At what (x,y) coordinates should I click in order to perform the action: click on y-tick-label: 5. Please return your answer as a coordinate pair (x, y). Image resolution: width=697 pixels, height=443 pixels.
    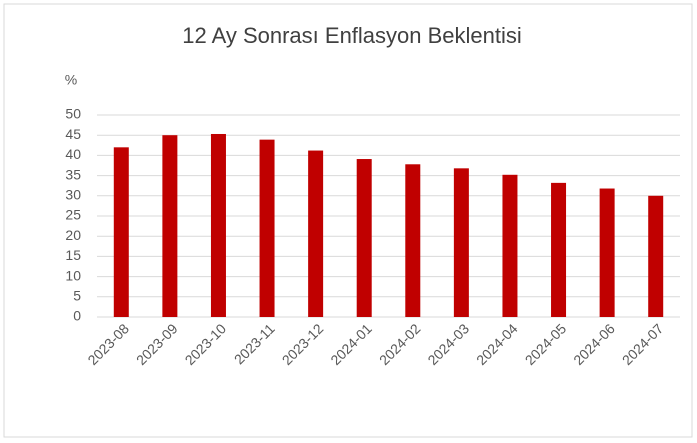
    Looking at the image, I should click on (77, 296).